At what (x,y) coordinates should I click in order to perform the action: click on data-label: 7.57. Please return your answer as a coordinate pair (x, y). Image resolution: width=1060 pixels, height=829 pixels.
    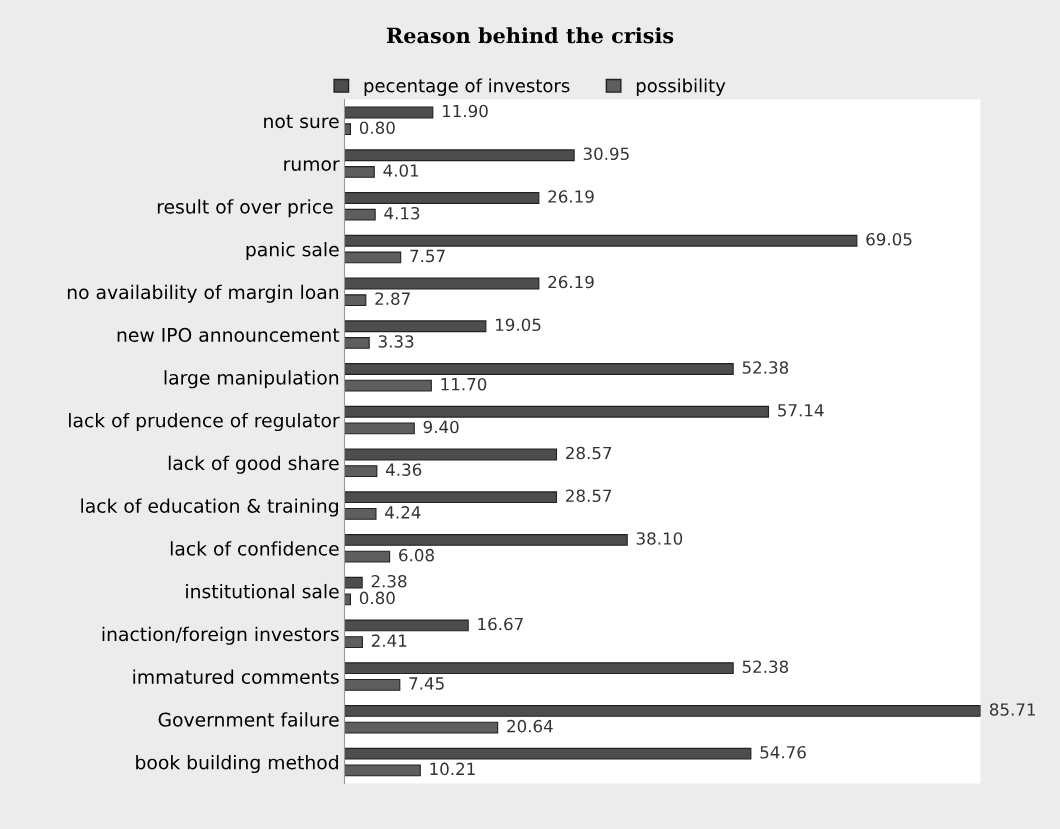
    Looking at the image, I should click on (427, 256).